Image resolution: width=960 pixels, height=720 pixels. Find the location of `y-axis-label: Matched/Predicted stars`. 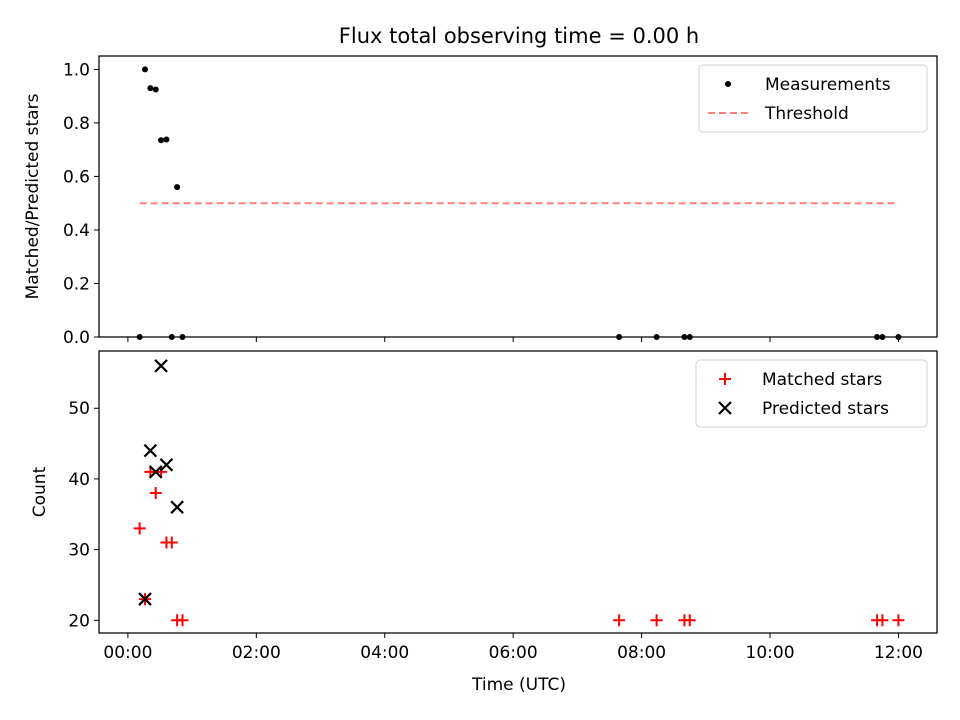

y-axis-label: Matched/Predicted stars is located at coordinates (33, 196).